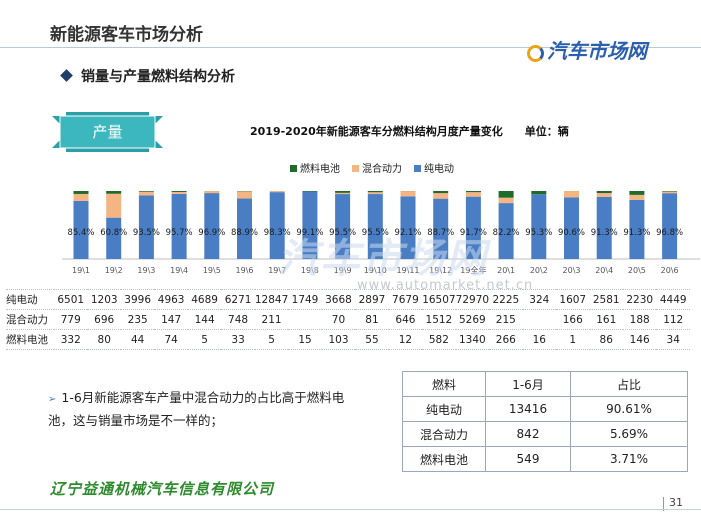 This screenshot has height=523, width=701. Describe the element at coordinates (277, 233) in the screenshot. I see `bar-data-label: 98.3%` at that location.